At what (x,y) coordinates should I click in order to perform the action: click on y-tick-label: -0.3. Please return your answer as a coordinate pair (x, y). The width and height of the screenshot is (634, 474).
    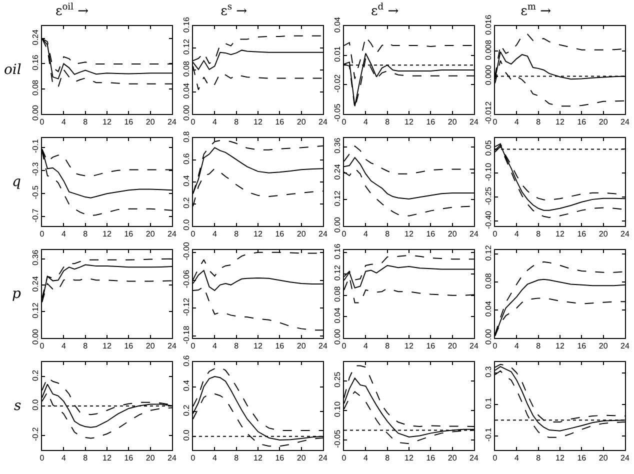
    Looking at the image, I should click on (35, 169).